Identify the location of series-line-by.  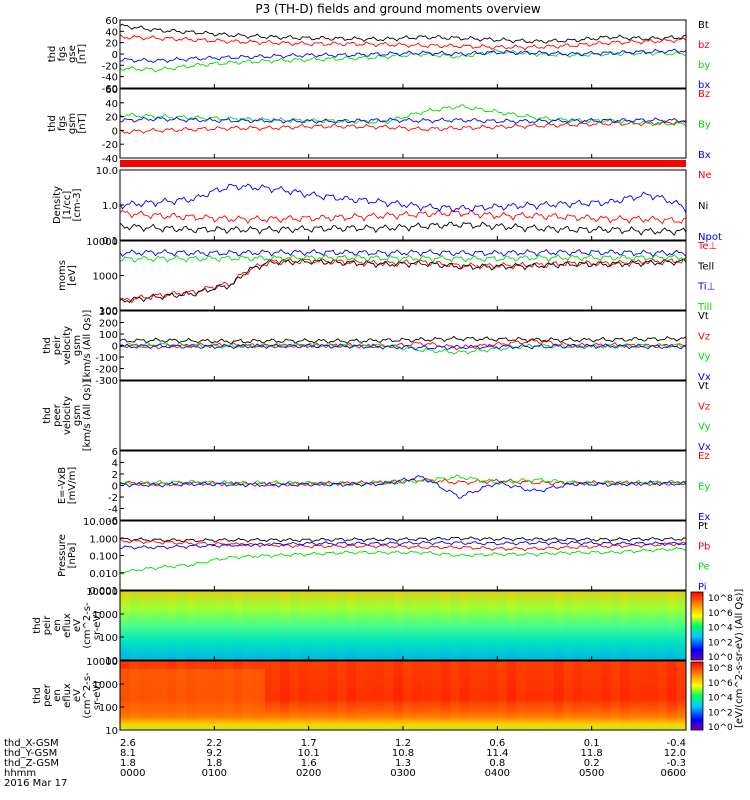
(403, 61).